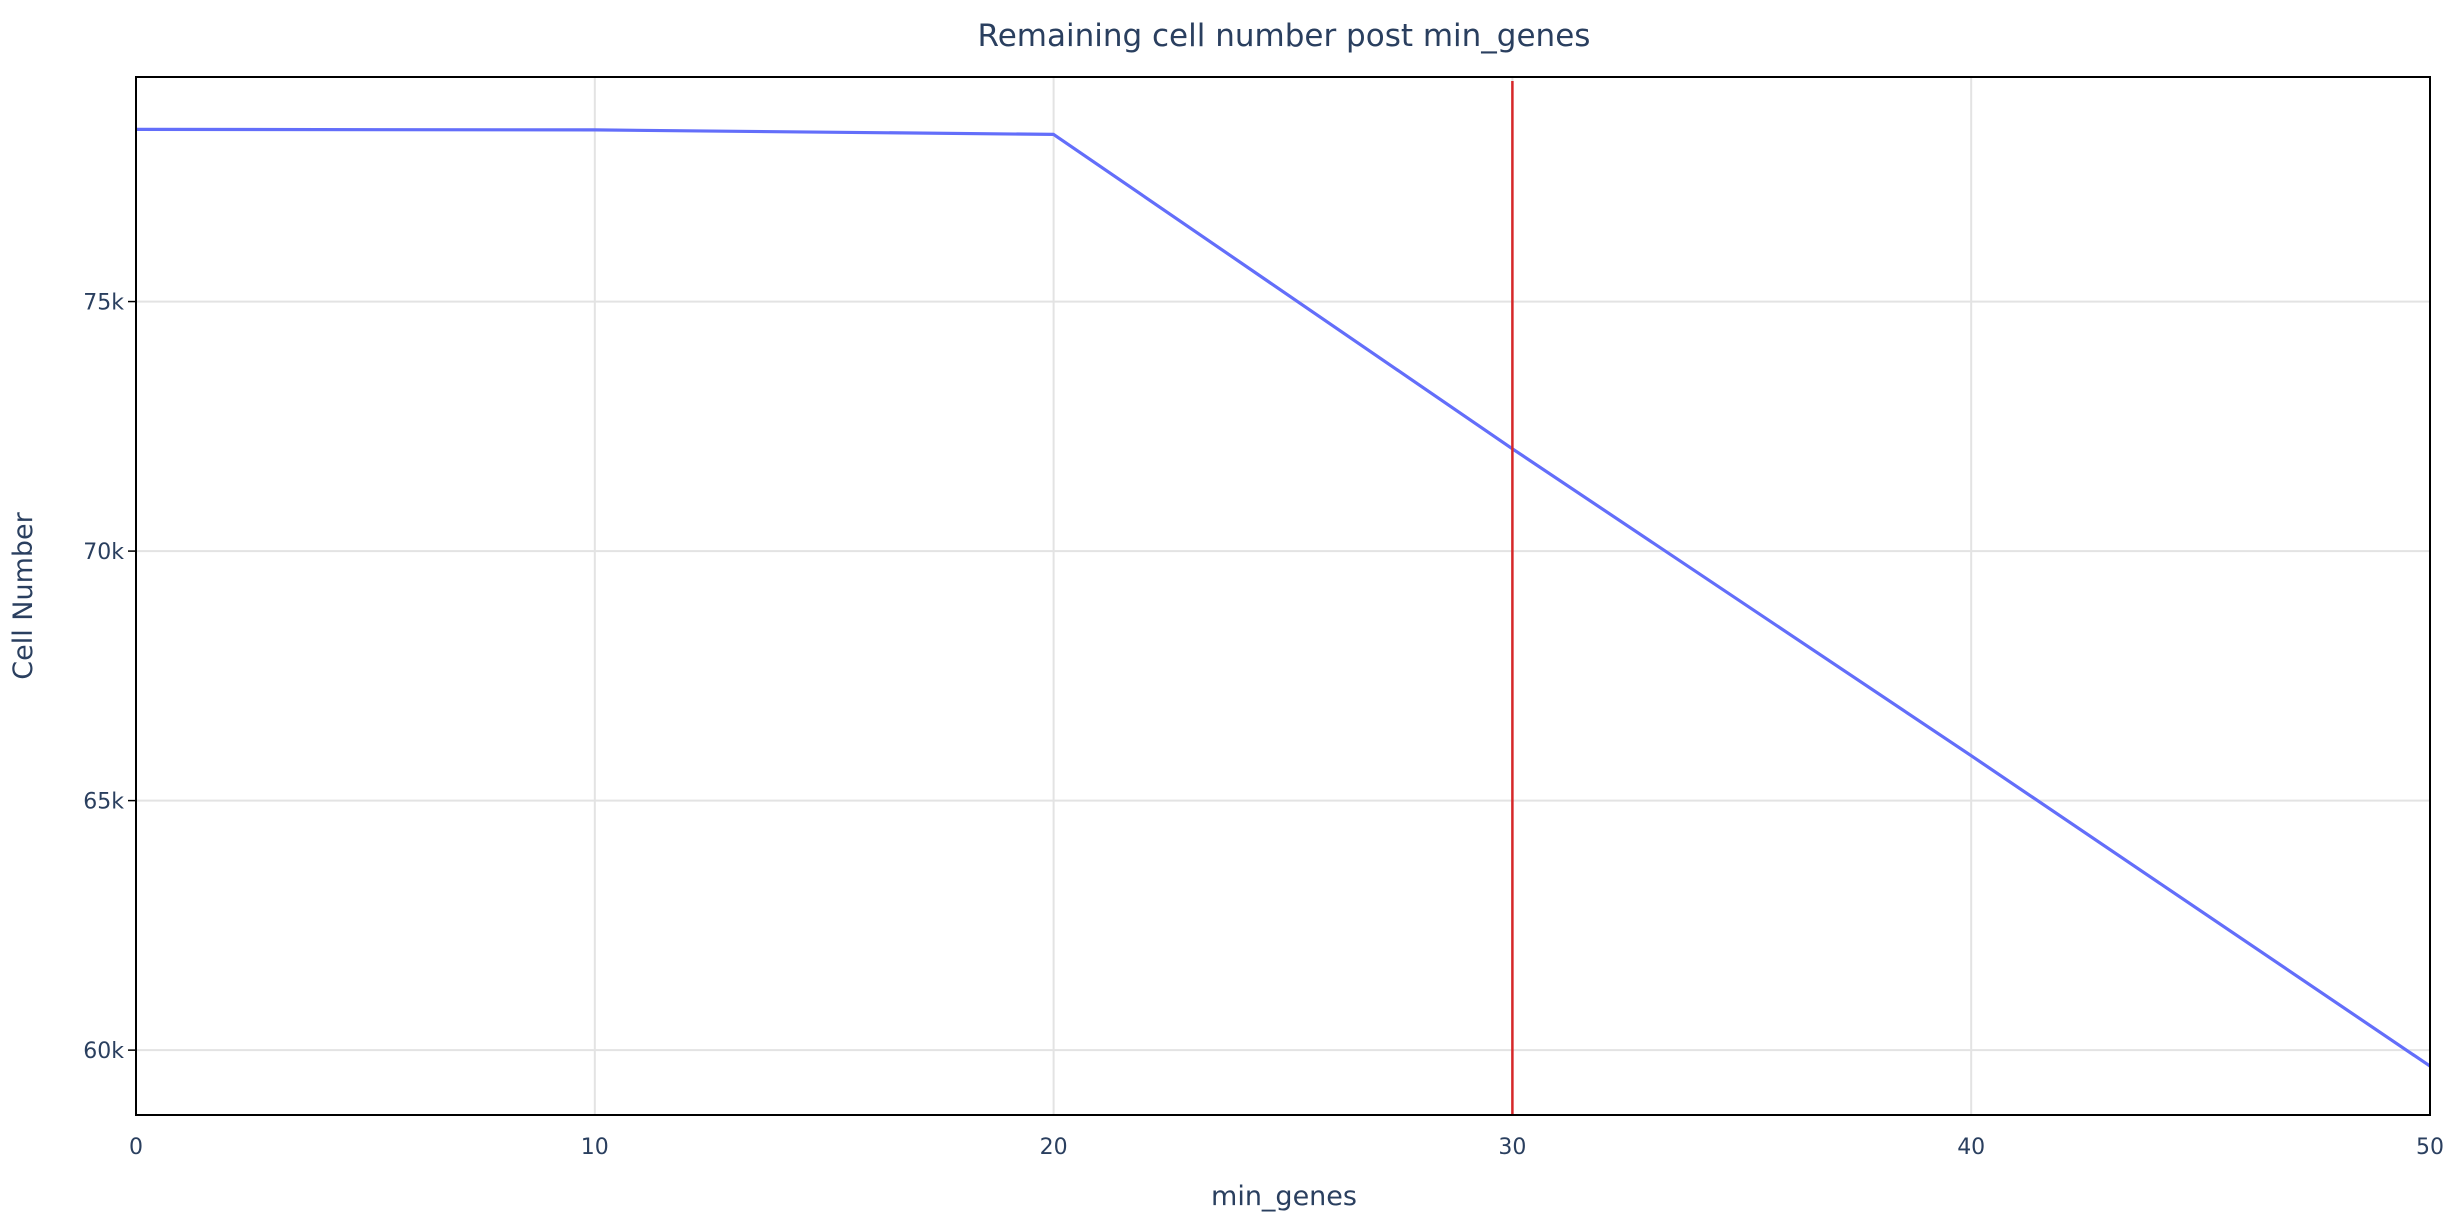  What do you see at coordinates (136, 1147) in the screenshot?
I see `x-tick-label: 0` at bounding box center [136, 1147].